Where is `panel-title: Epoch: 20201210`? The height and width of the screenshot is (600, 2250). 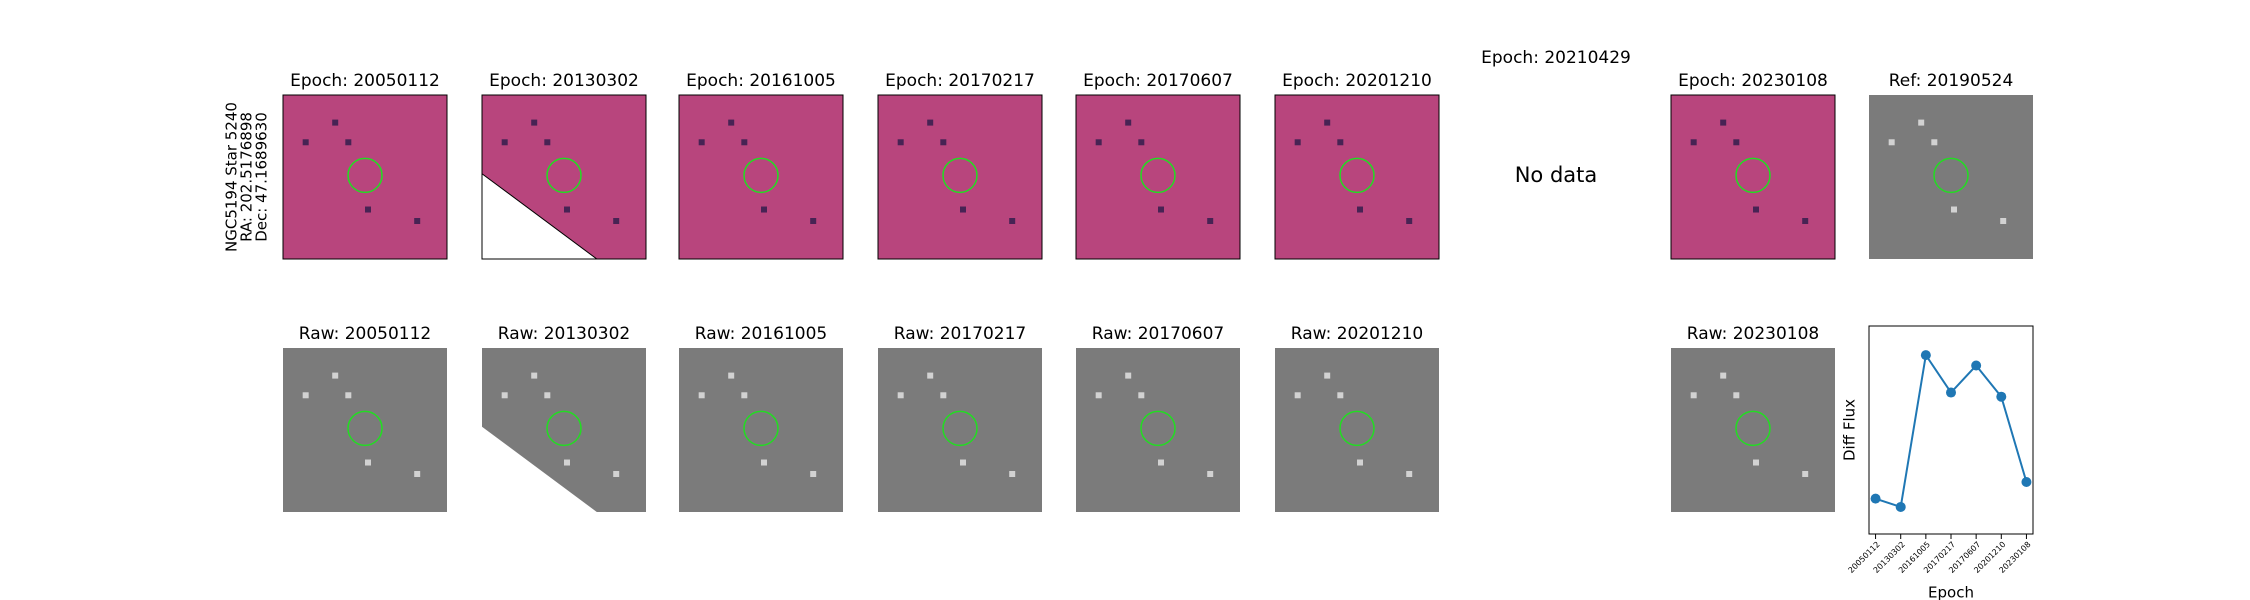 panel-title: Epoch: 20201210 is located at coordinates (1357, 81).